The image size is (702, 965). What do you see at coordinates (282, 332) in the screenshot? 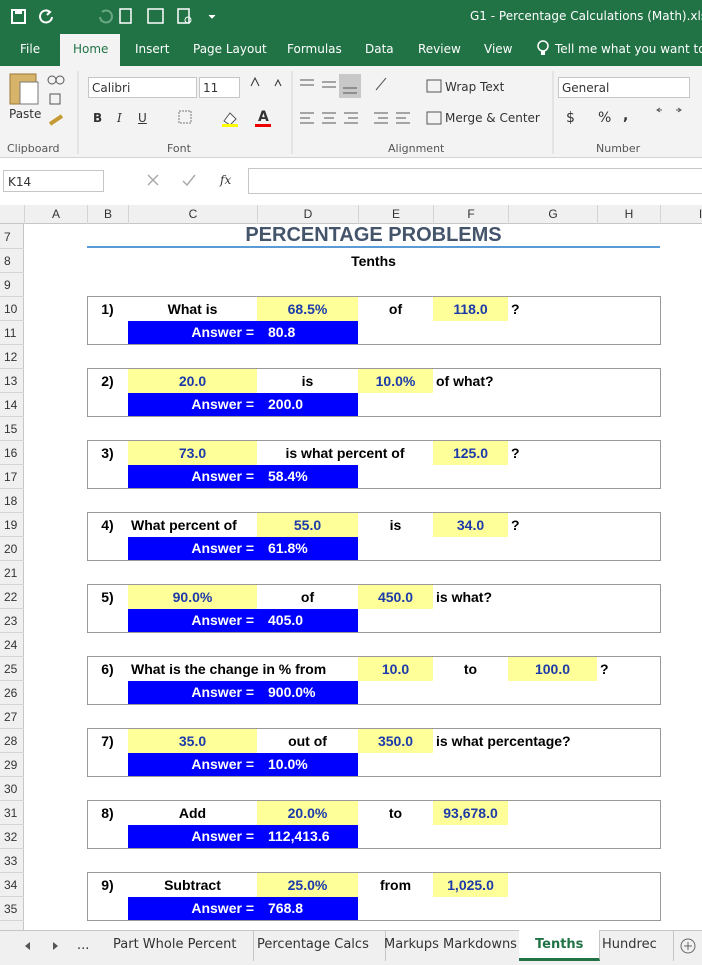
I see `answer-value: 80.8` at bounding box center [282, 332].